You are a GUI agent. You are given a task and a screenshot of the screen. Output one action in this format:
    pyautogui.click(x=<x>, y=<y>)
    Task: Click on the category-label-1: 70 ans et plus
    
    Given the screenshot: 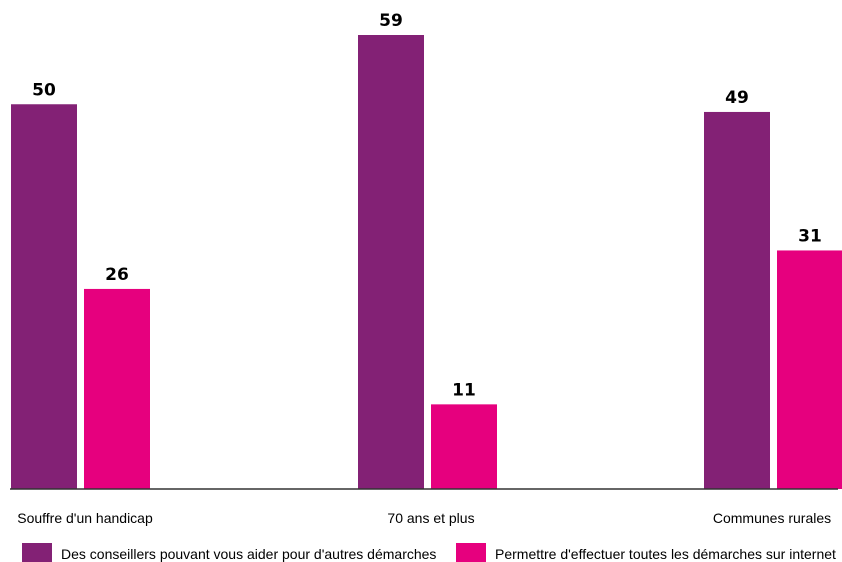 What is the action you would take?
    pyautogui.click(x=430, y=518)
    